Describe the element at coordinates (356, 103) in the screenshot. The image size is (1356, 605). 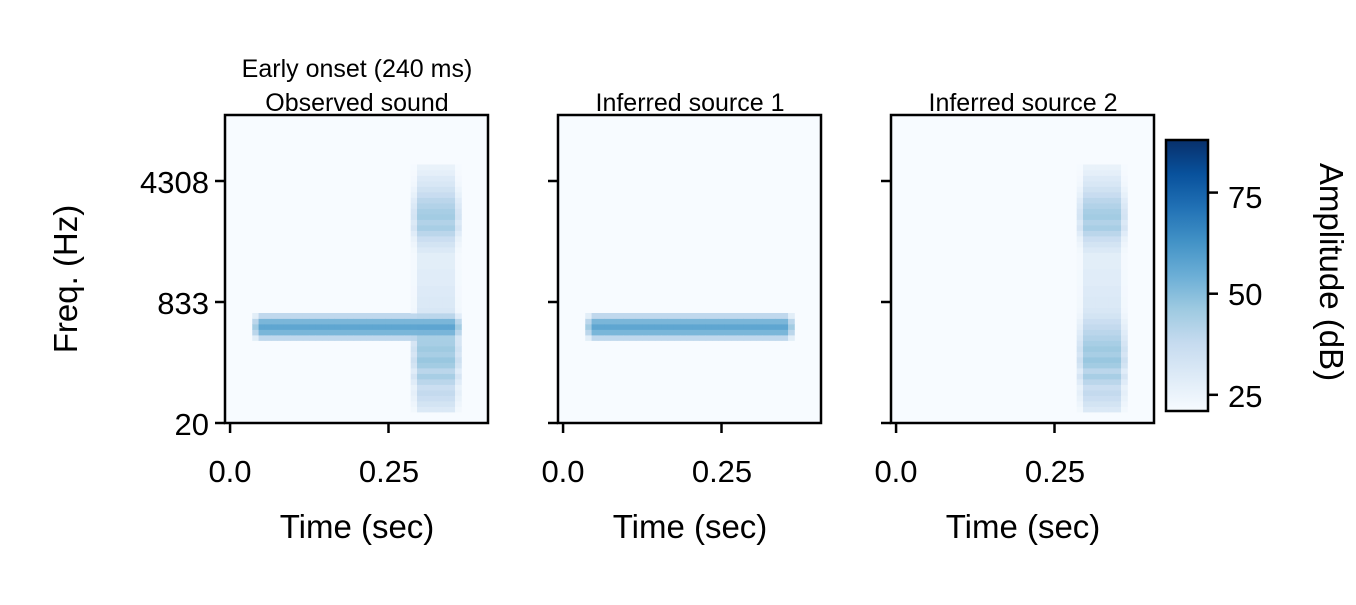
I see `panel-title: Observed sound` at that location.